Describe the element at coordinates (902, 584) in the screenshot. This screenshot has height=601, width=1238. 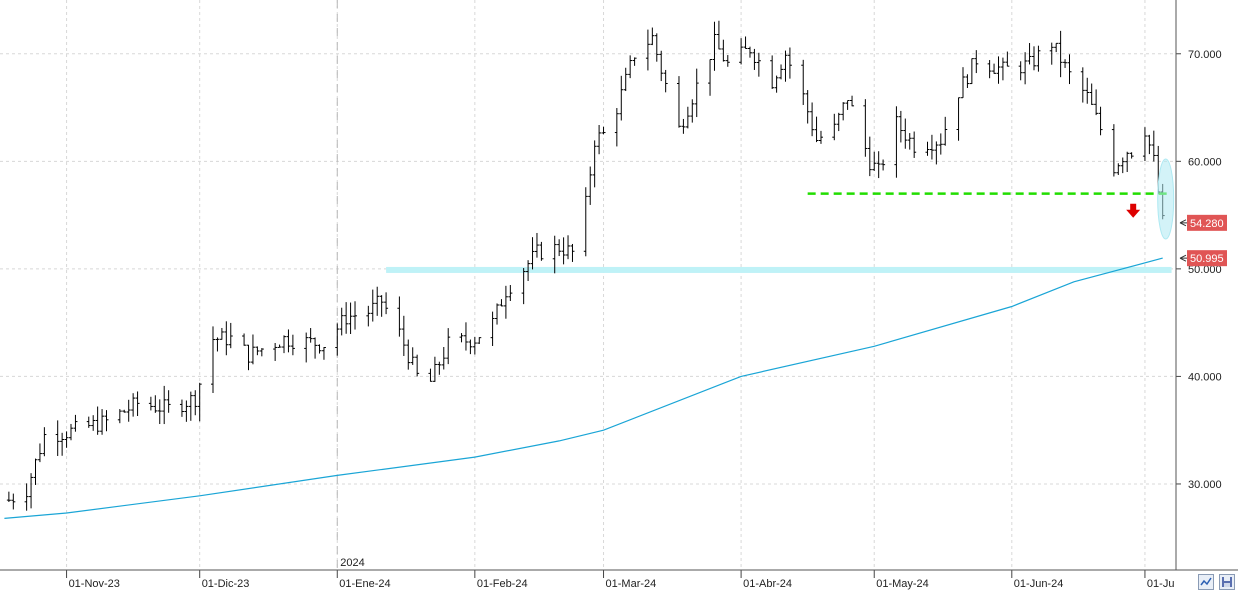
I see `x-tick-label: 01-May-24` at that location.